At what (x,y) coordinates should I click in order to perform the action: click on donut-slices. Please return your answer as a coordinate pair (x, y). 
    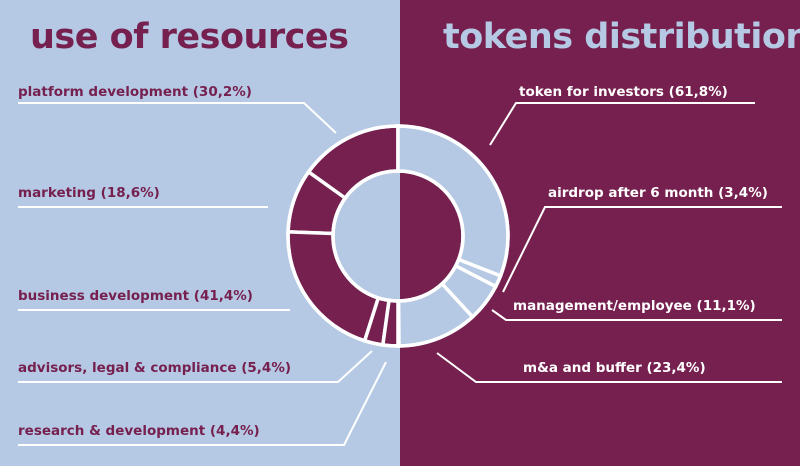
    Looking at the image, I should click on (398, 236).